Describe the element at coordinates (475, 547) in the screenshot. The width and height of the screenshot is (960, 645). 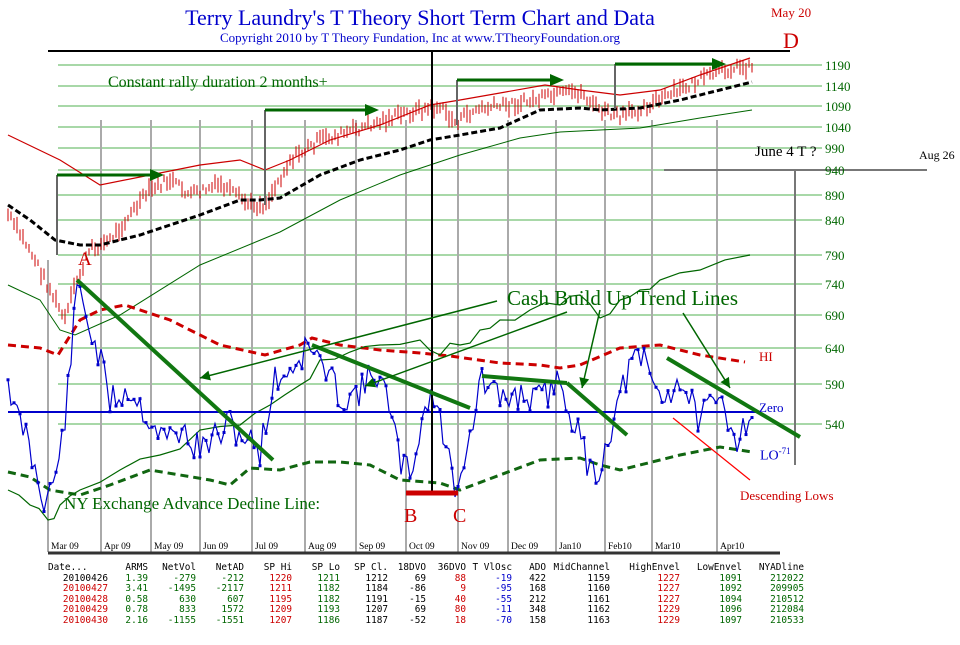
I see `x-tick-label: Nov 09` at that location.